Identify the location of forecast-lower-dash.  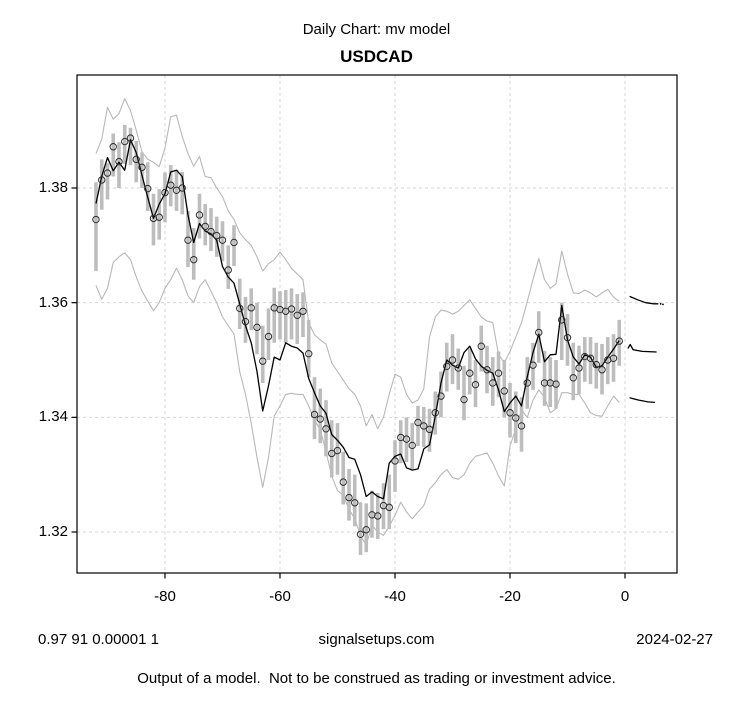
(642, 400).